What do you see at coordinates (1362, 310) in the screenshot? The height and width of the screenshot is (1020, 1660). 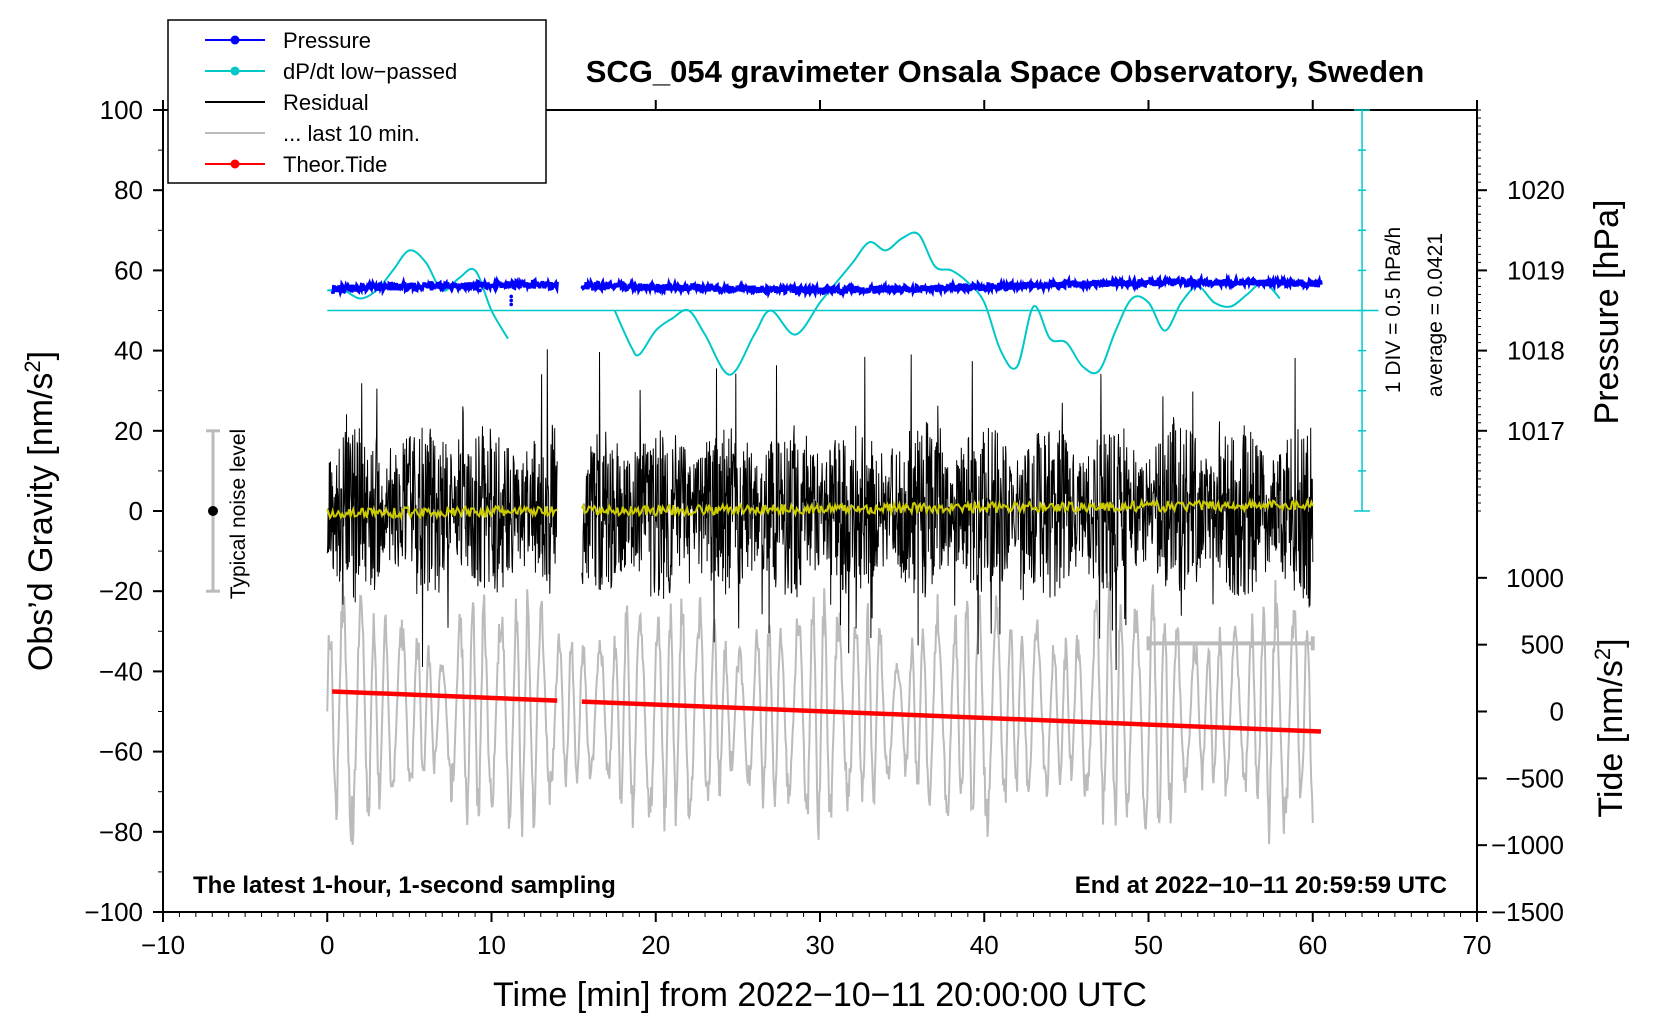 I see `dpdt-scale-bar` at bounding box center [1362, 310].